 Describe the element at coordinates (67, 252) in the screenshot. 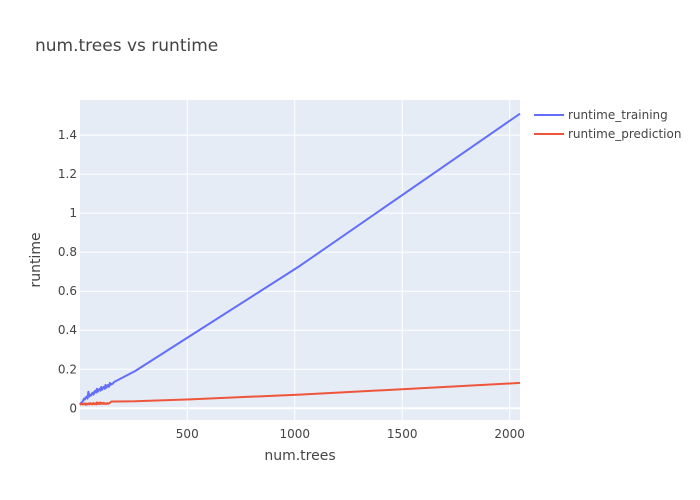

I see `y-tick-label: 0.8` at that location.